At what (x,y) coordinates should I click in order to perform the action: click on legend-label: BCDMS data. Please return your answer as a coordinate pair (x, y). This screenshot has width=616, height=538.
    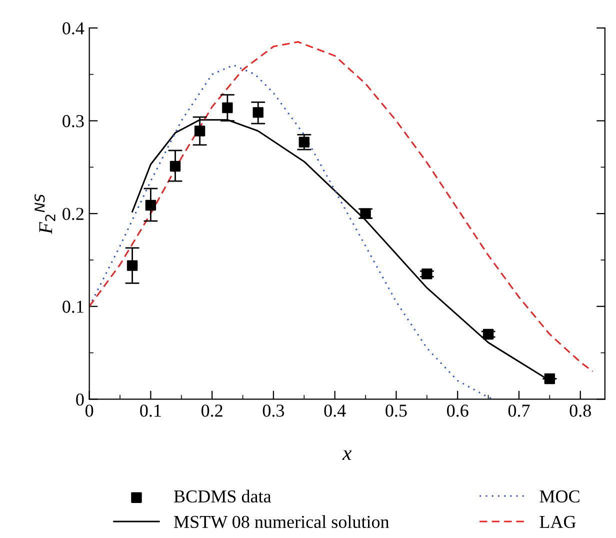
    Looking at the image, I should click on (223, 496).